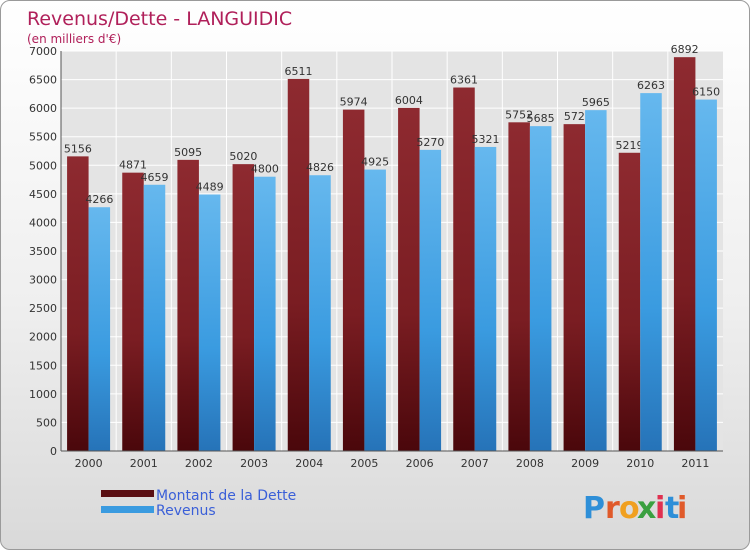 The height and width of the screenshot is (550, 750). Describe the element at coordinates (155, 177) in the screenshot. I see `value-label-revenus: 4659` at that location.